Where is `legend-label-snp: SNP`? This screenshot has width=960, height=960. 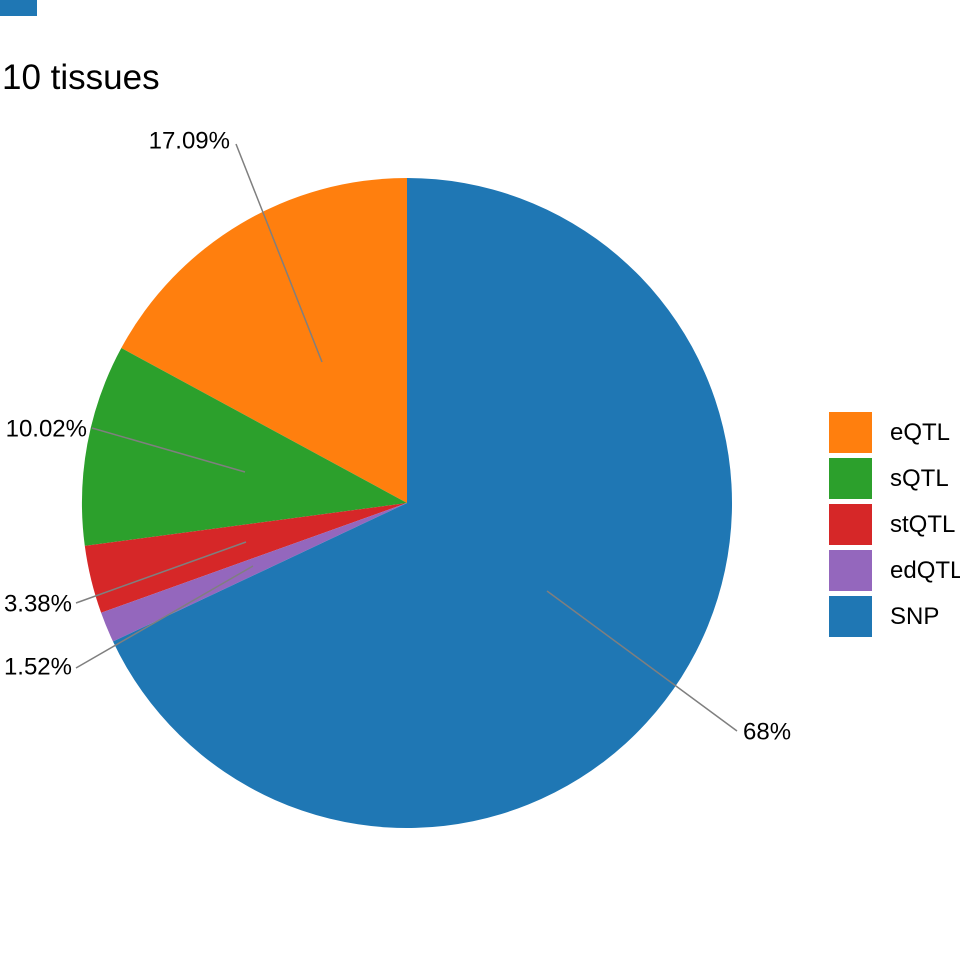
legend-label-snp: SNP is located at coordinates (915, 616).